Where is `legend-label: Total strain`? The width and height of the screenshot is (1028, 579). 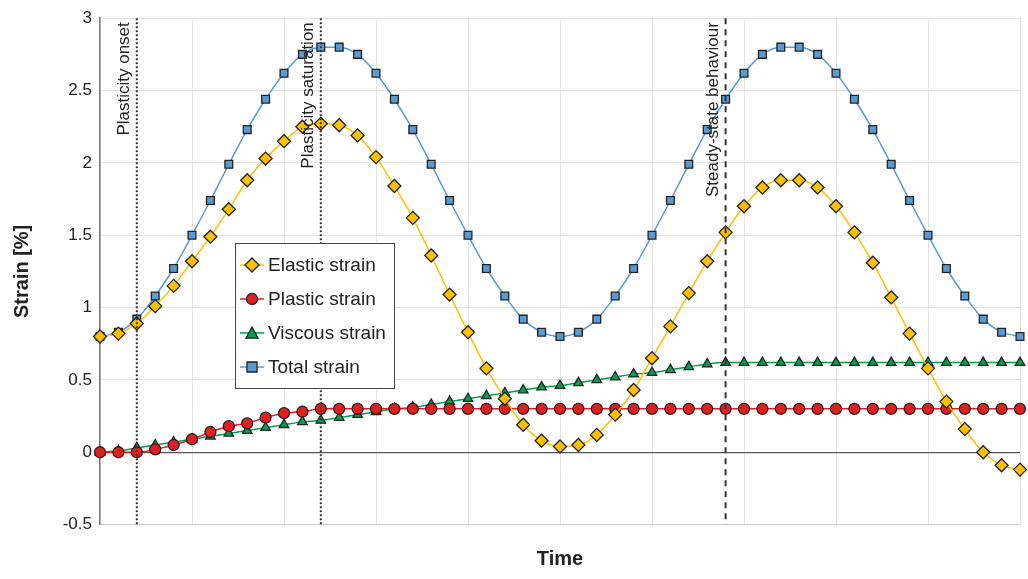
legend-label: Total strain is located at coordinates (314, 367).